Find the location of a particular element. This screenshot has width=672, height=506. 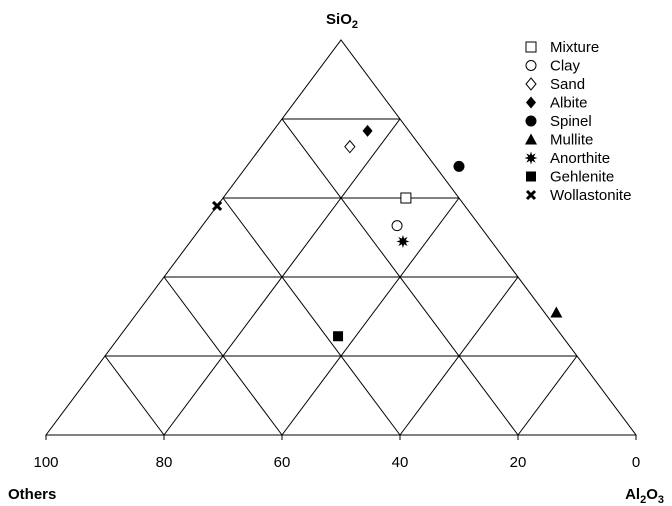

bottom-axis-ticks: 100 80 60 40 20 0 is located at coordinates (336, 453).